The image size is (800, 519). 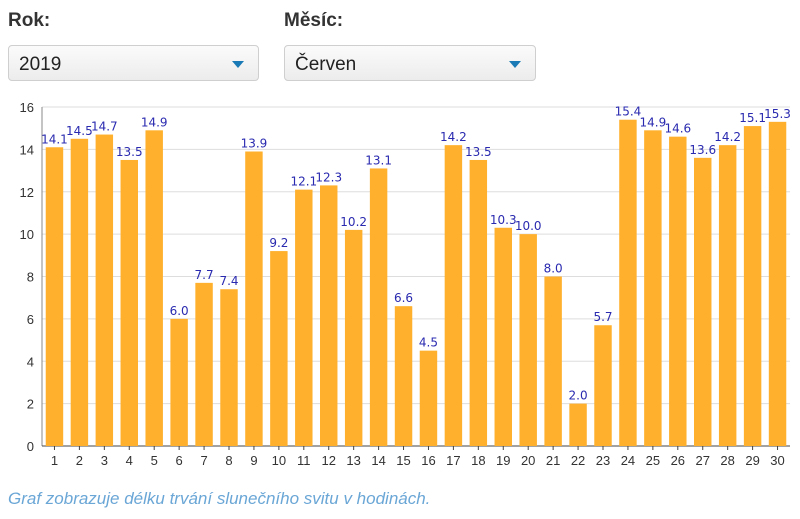 What do you see at coordinates (154, 460) in the screenshot?
I see `x-tick-label: 5` at bounding box center [154, 460].